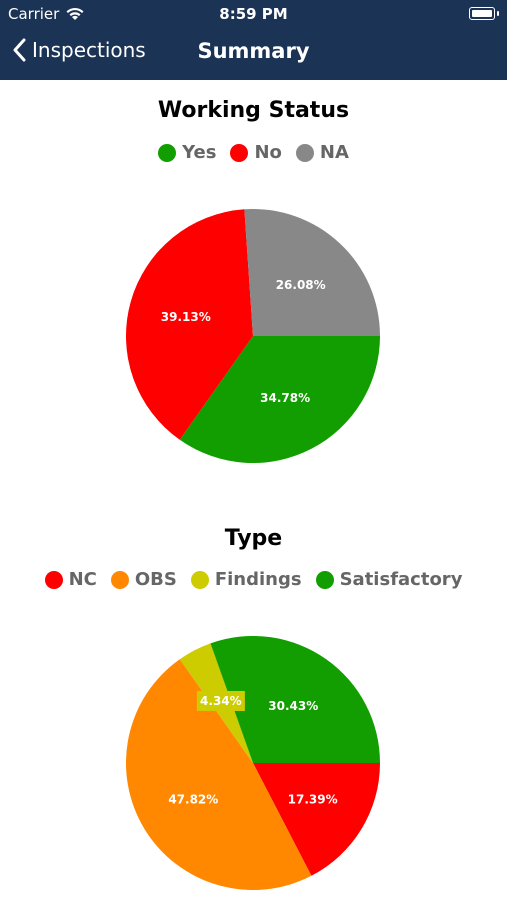  Describe the element at coordinates (89, 50) in the screenshot. I see `back-button-label: Inspections` at that location.